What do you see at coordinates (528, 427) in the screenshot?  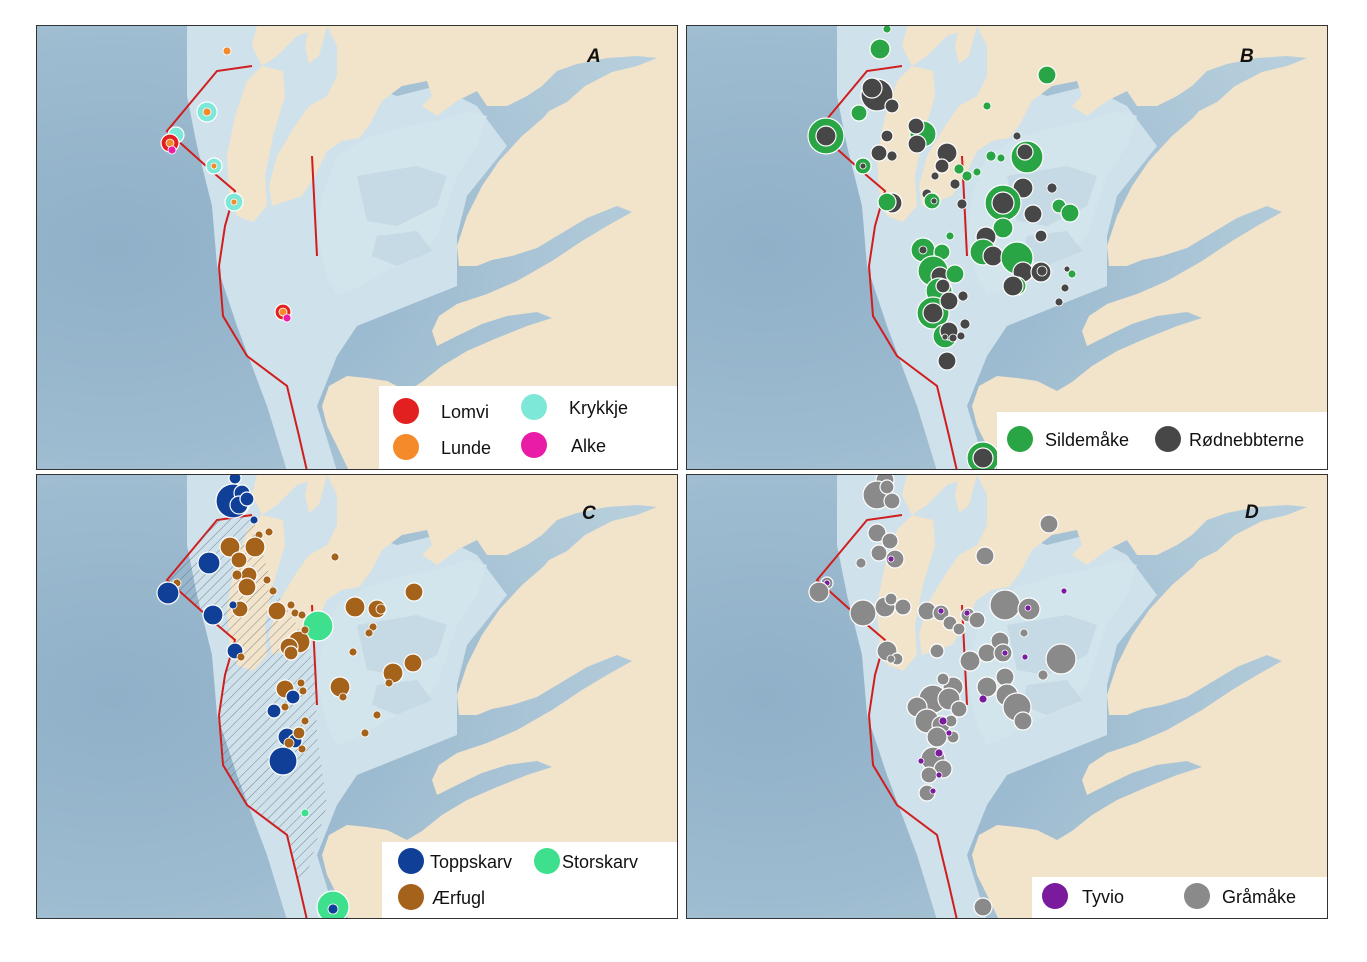 I see `legend-a: Lomvi Krykkje Lunde Alke` at bounding box center [528, 427].